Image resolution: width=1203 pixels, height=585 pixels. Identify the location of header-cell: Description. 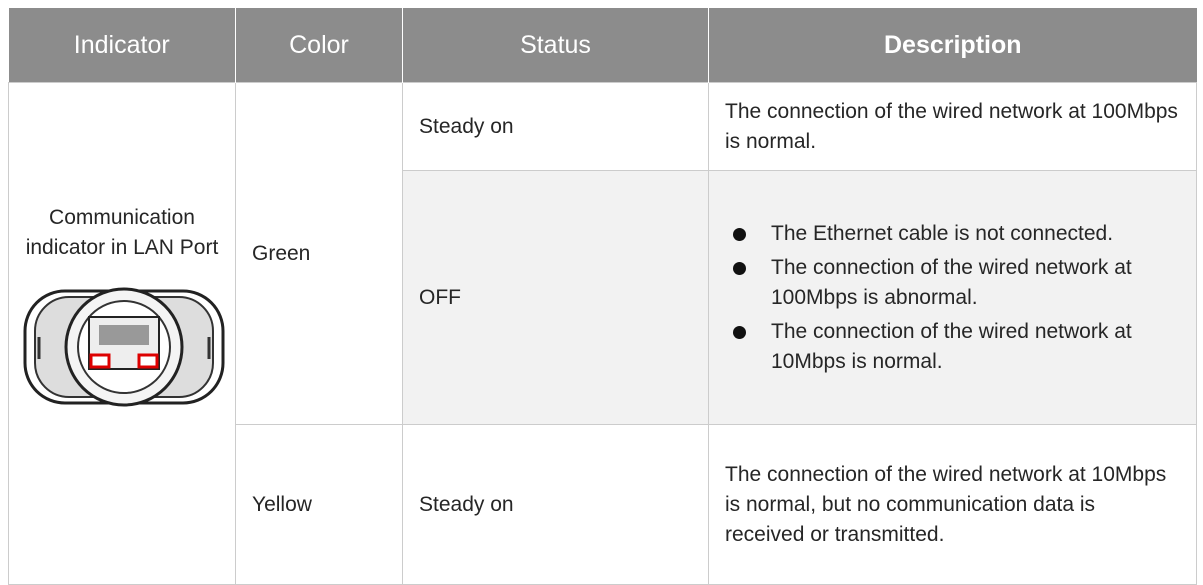
(952, 45).